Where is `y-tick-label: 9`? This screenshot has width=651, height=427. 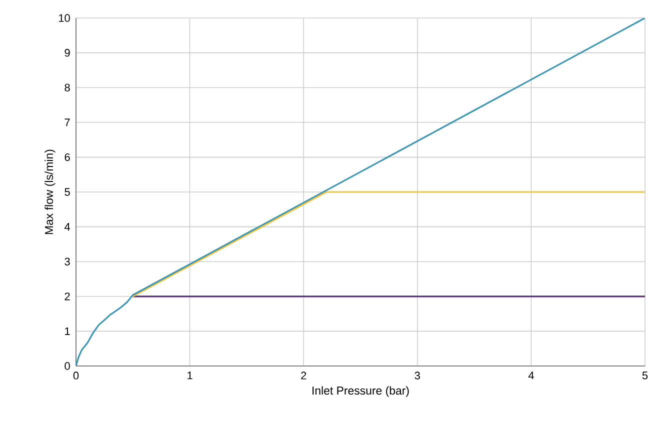
y-tick-label: 9 is located at coordinates (67, 52).